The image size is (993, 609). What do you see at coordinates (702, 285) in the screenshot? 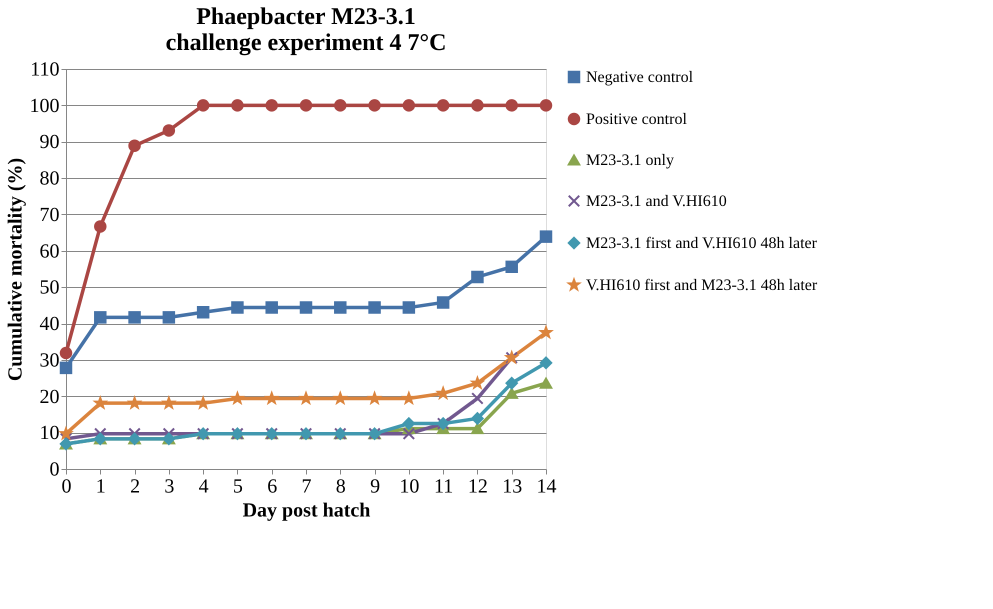
I see `legend-label: V.HI610 first and M23-3.1 48h later` at bounding box center [702, 285].